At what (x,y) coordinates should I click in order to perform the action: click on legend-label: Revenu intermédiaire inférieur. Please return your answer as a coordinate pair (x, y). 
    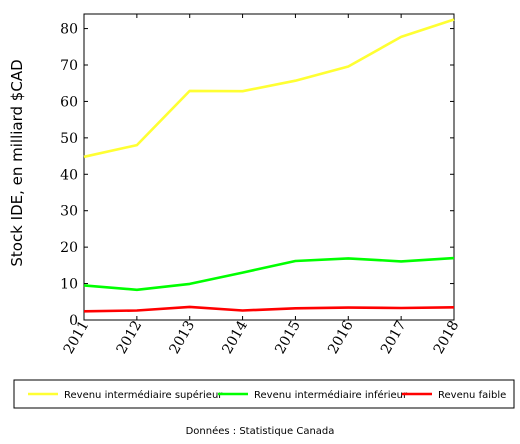
    Looking at the image, I should click on (331, 395).